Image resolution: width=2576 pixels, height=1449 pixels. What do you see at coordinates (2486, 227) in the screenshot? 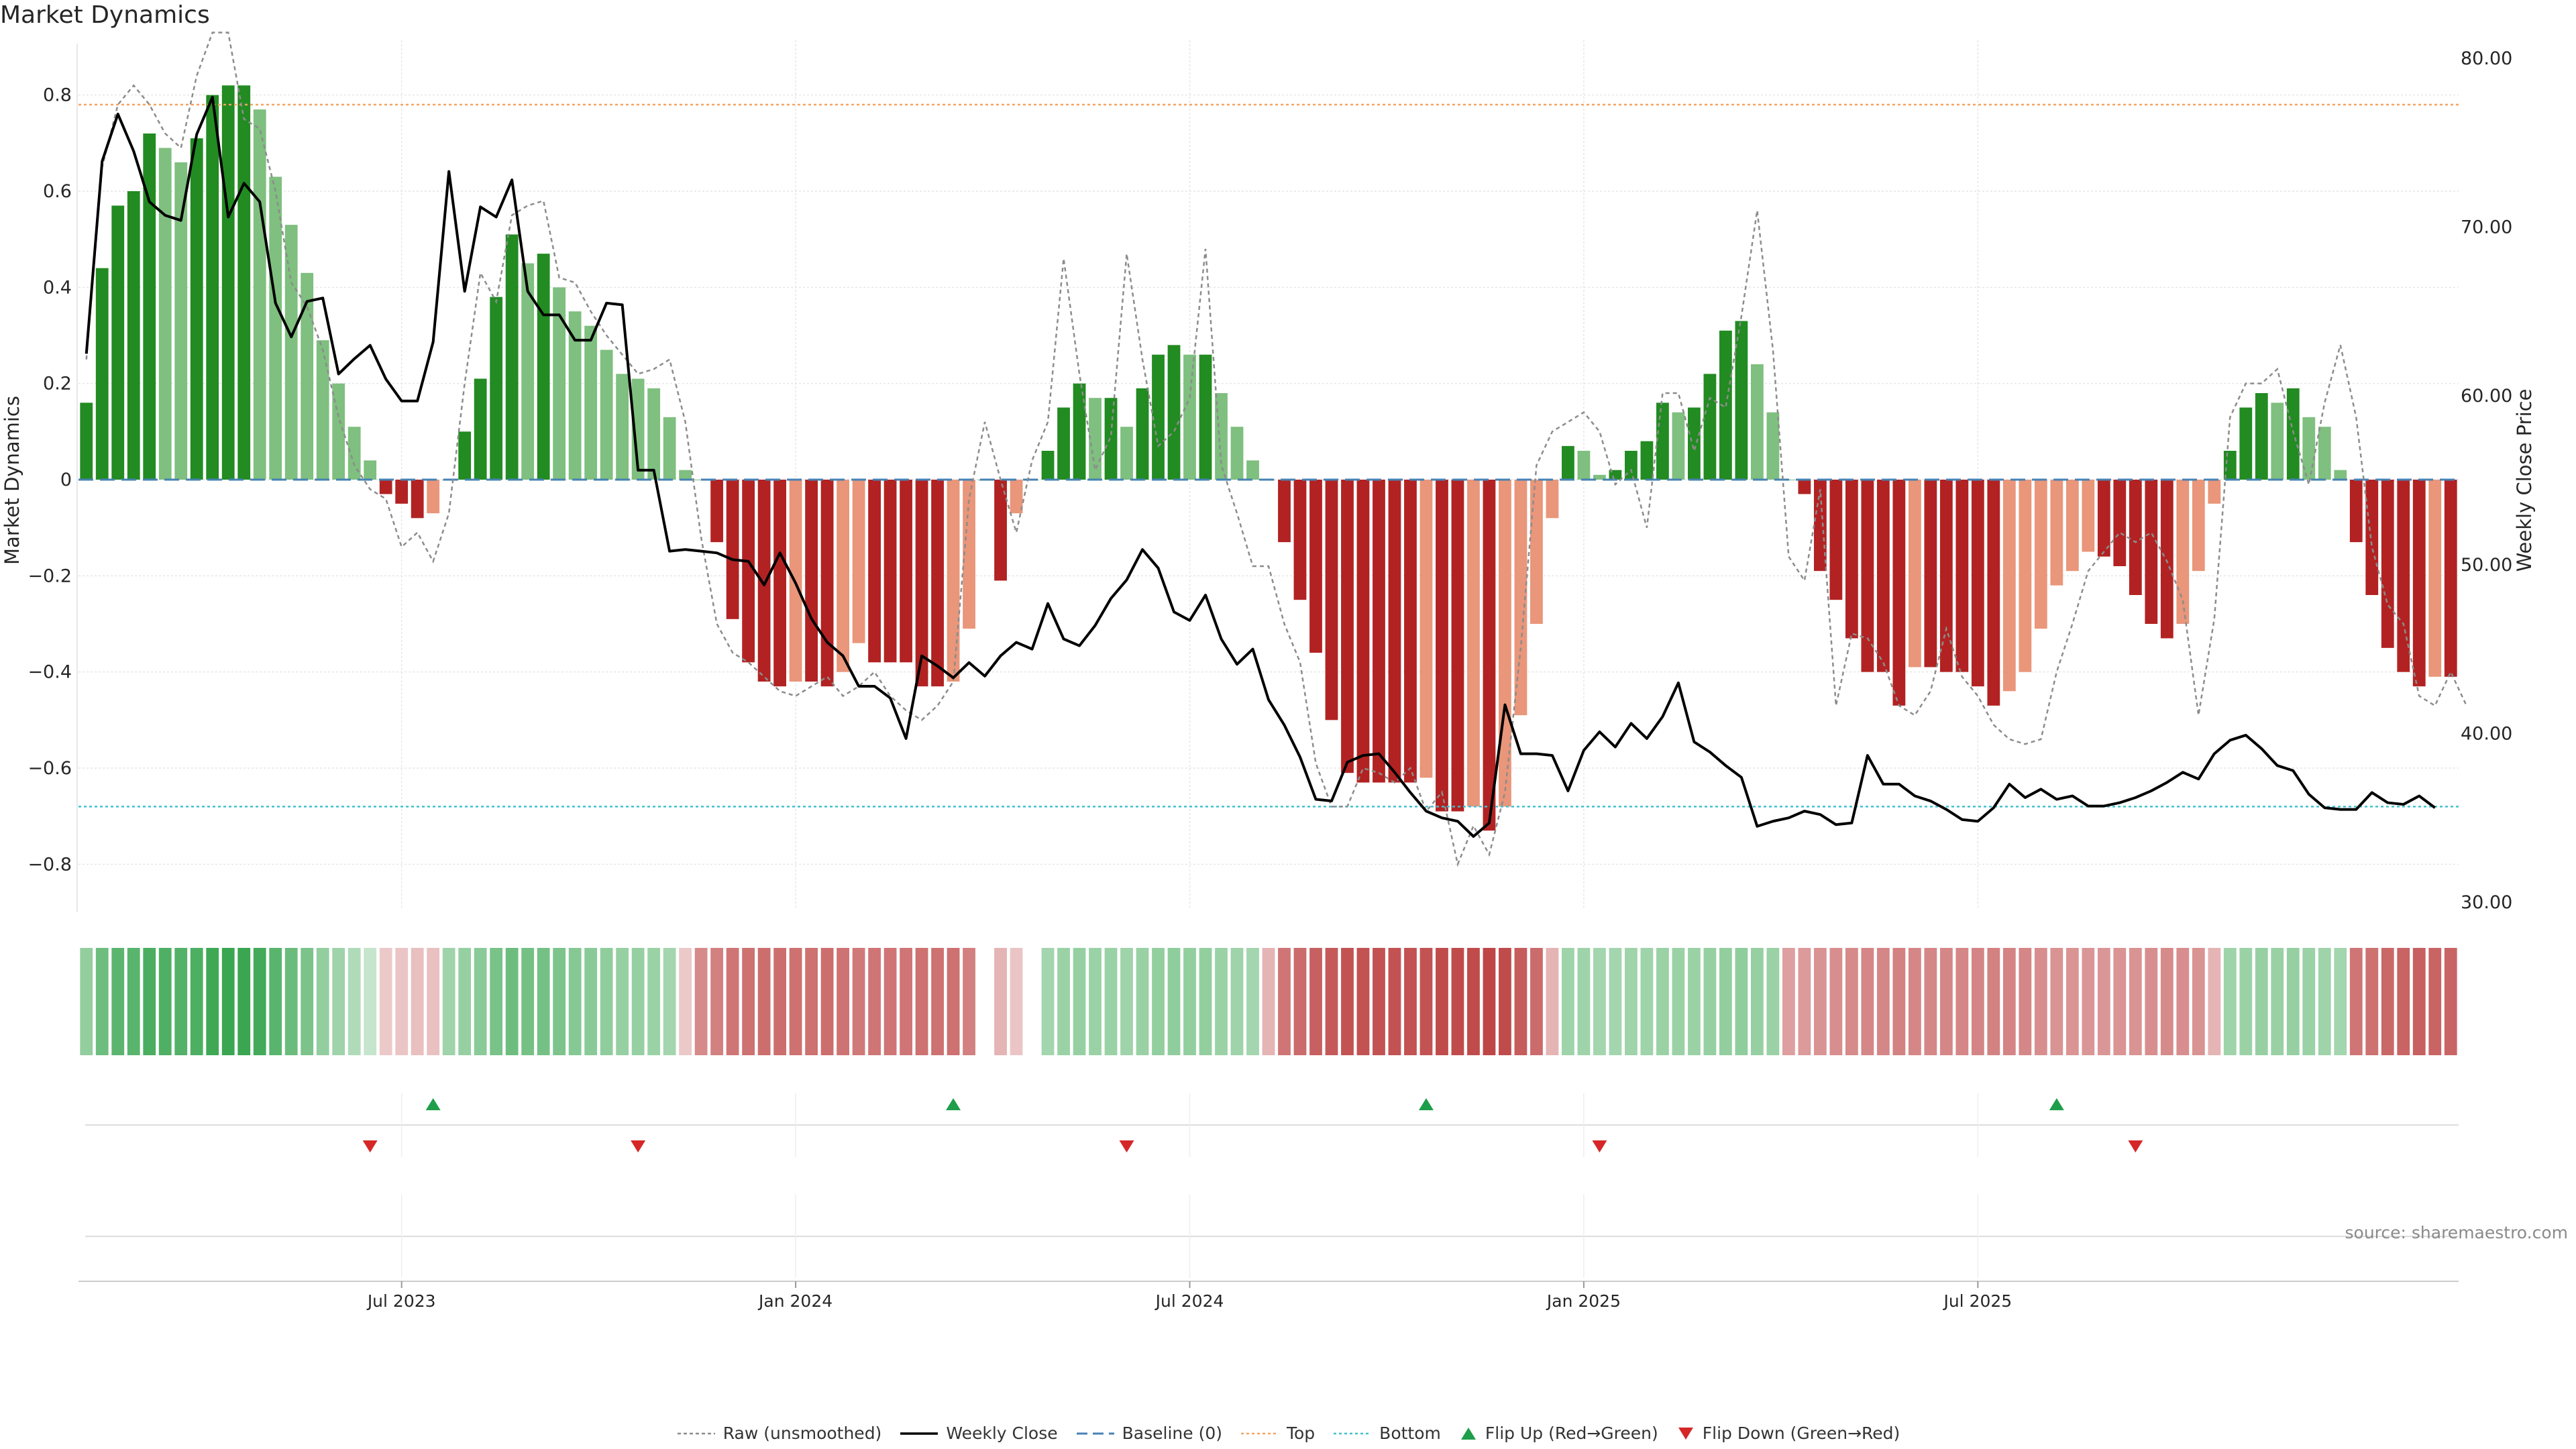
I see `y2-tick-label: 70.00` at bounding box center [2486, 227].